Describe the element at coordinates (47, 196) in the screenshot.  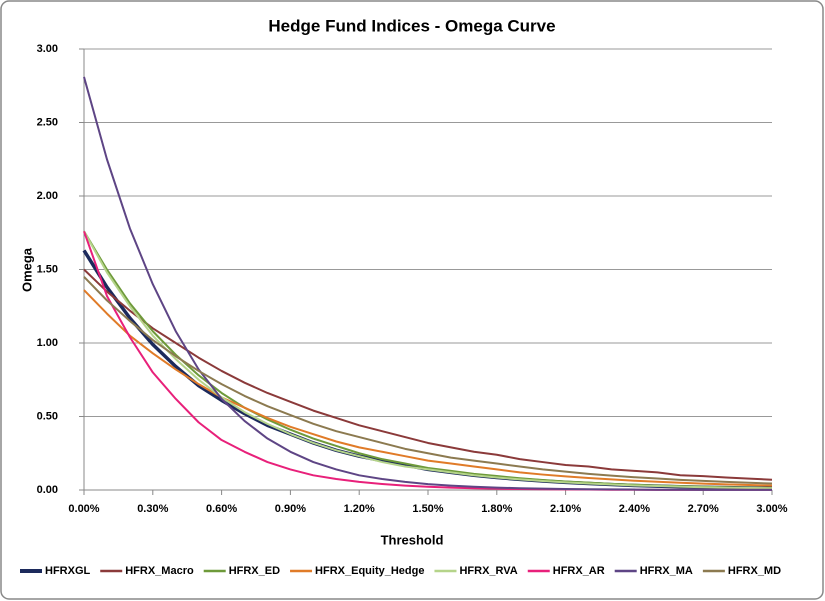
I see `y-tick-label: 2.00` at that location.